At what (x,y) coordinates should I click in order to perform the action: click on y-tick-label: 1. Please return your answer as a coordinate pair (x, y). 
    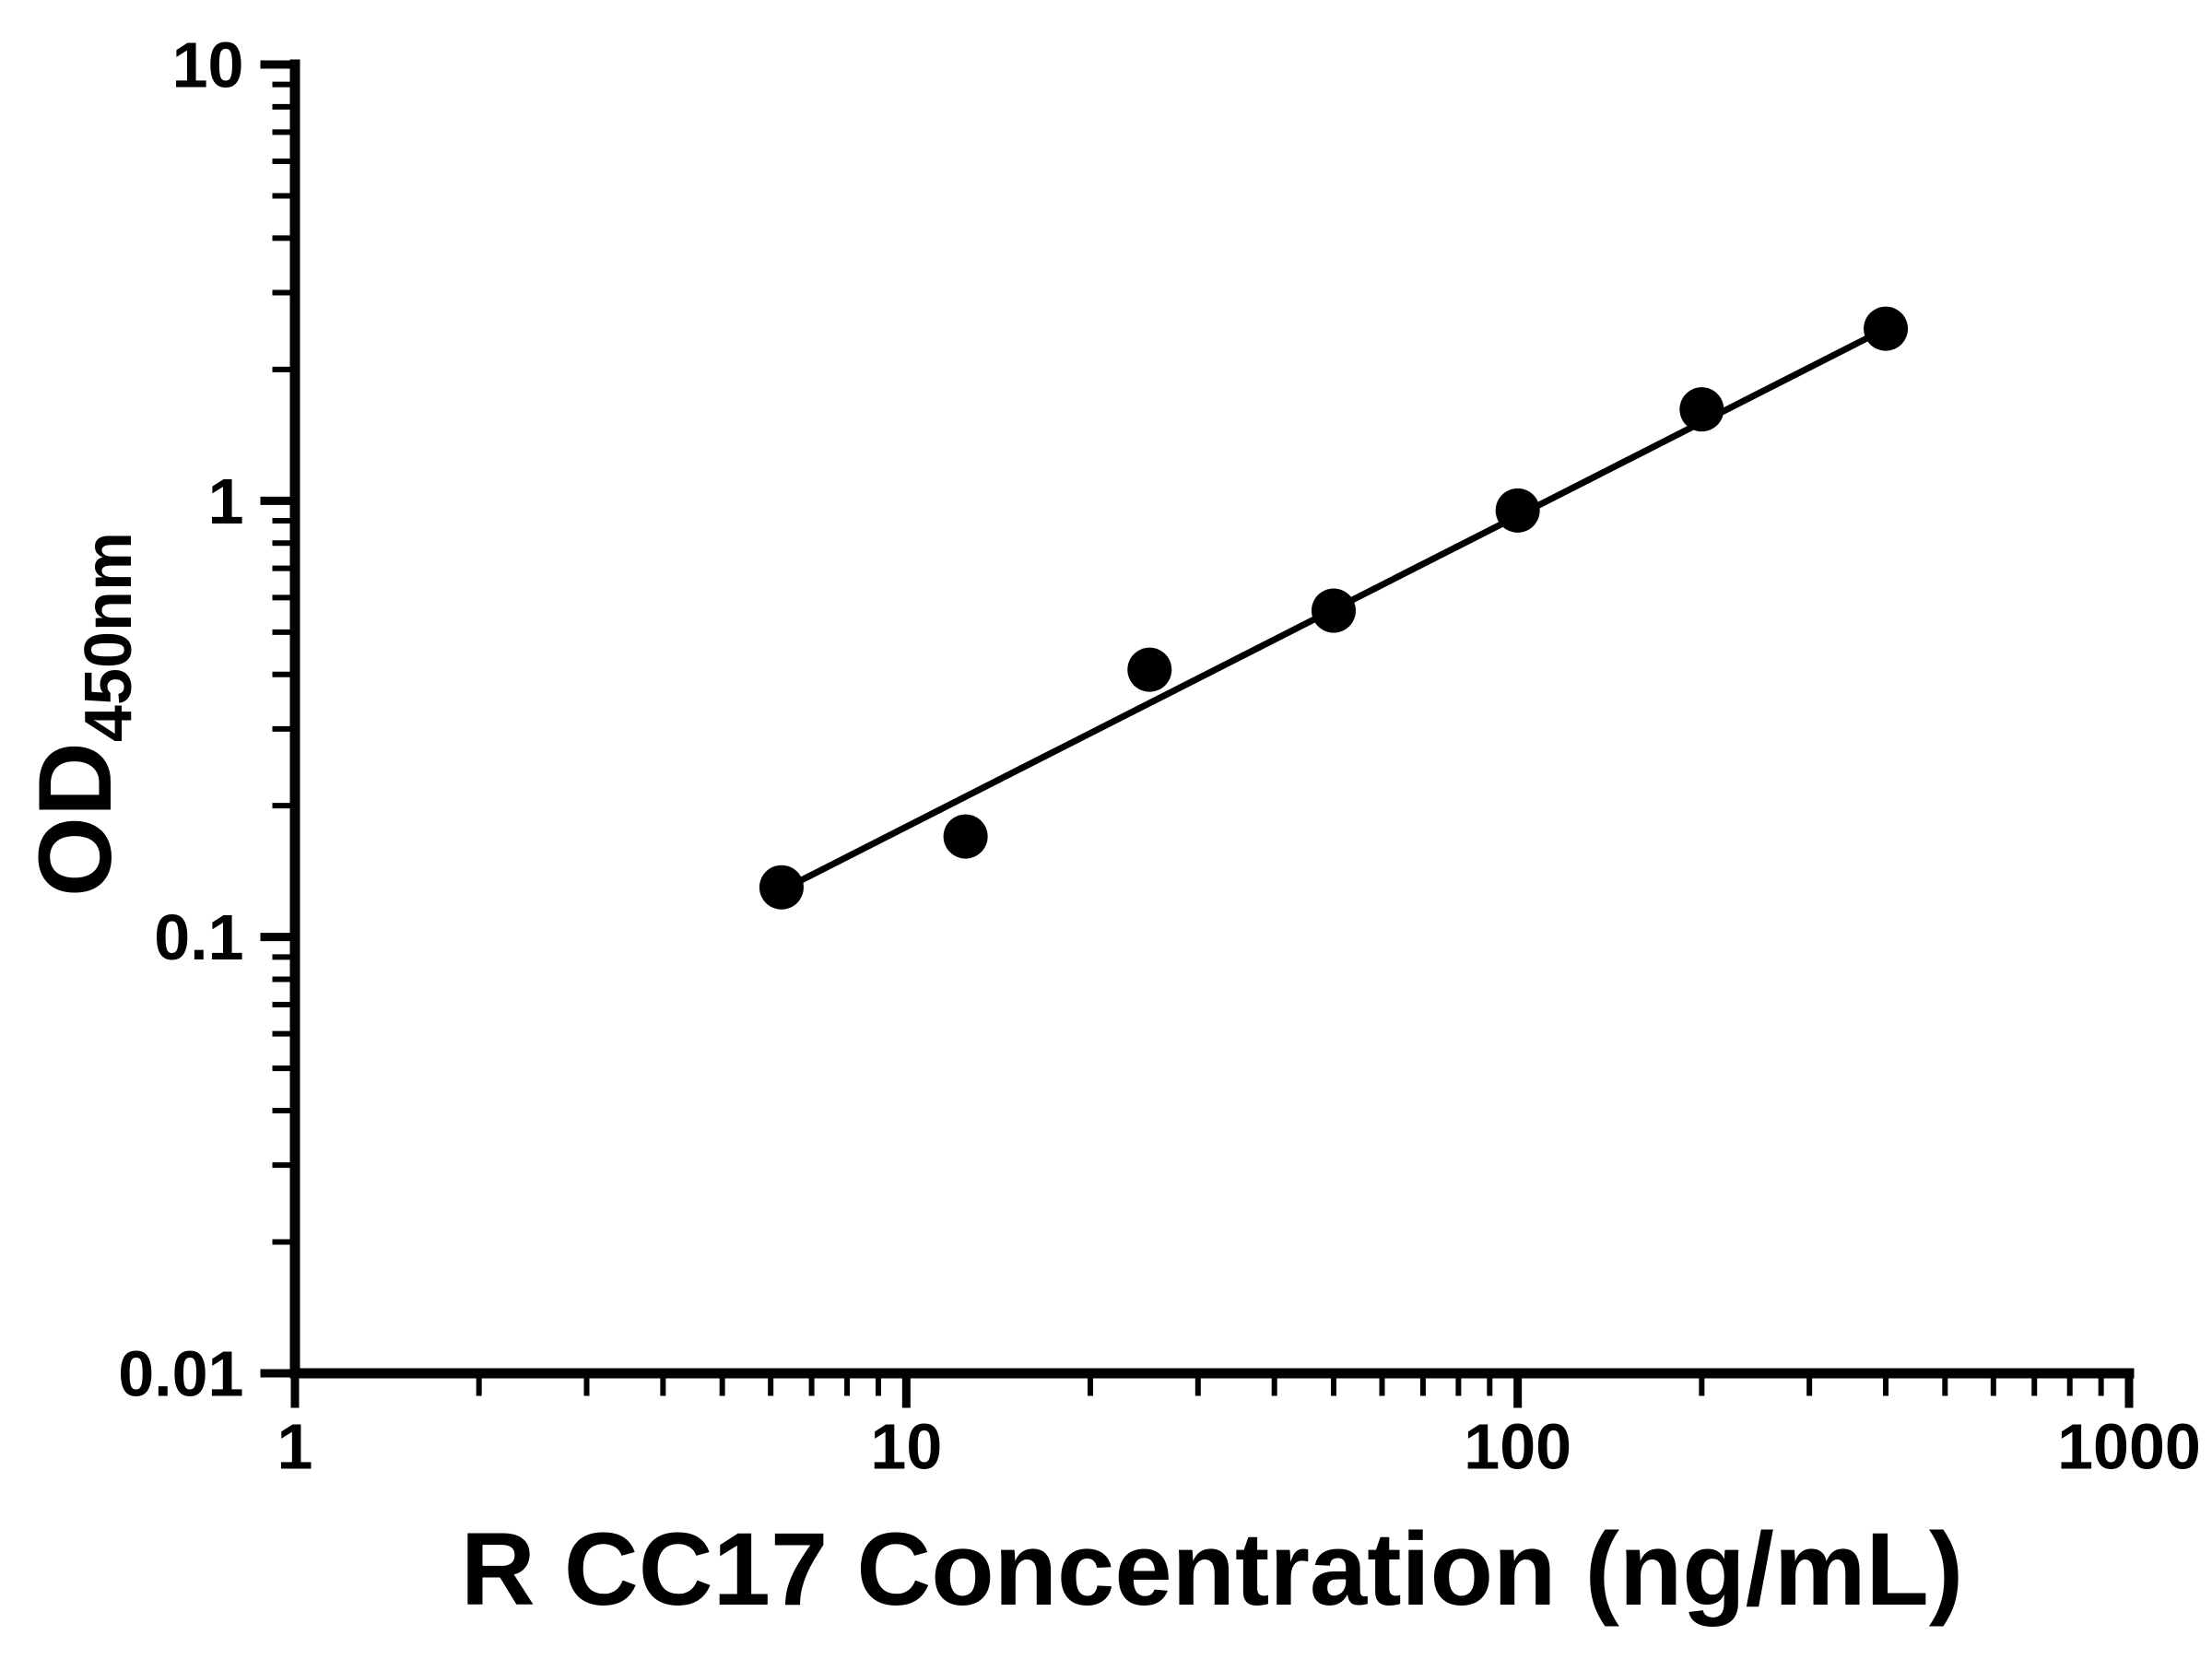
    Looking at the image, I should click on (226, 501).